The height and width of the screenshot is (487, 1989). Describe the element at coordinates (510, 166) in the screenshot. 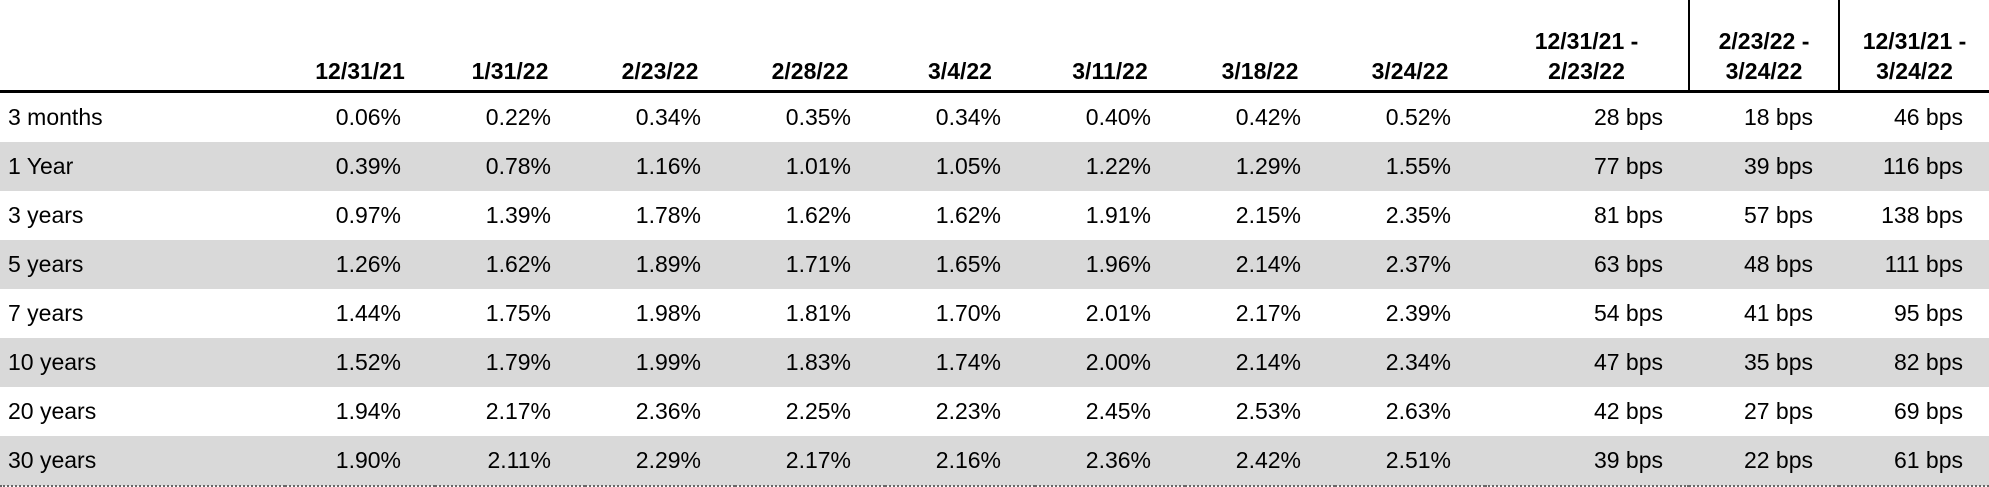

I see `cell: 0.78%` at that location.